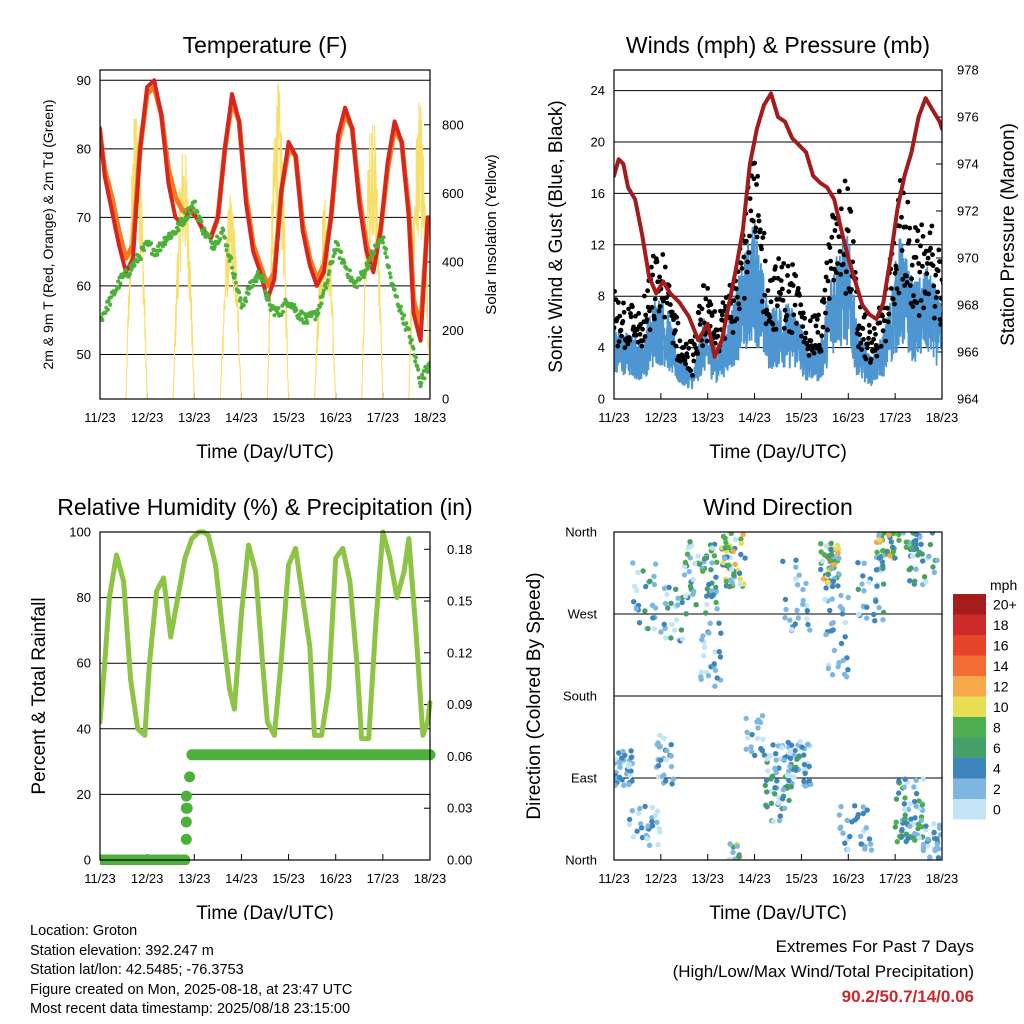  What do you see at coordinates (581, 532) in the screenshot?
I see `dir-ytick-label: North` at bounding box center [581, 532].